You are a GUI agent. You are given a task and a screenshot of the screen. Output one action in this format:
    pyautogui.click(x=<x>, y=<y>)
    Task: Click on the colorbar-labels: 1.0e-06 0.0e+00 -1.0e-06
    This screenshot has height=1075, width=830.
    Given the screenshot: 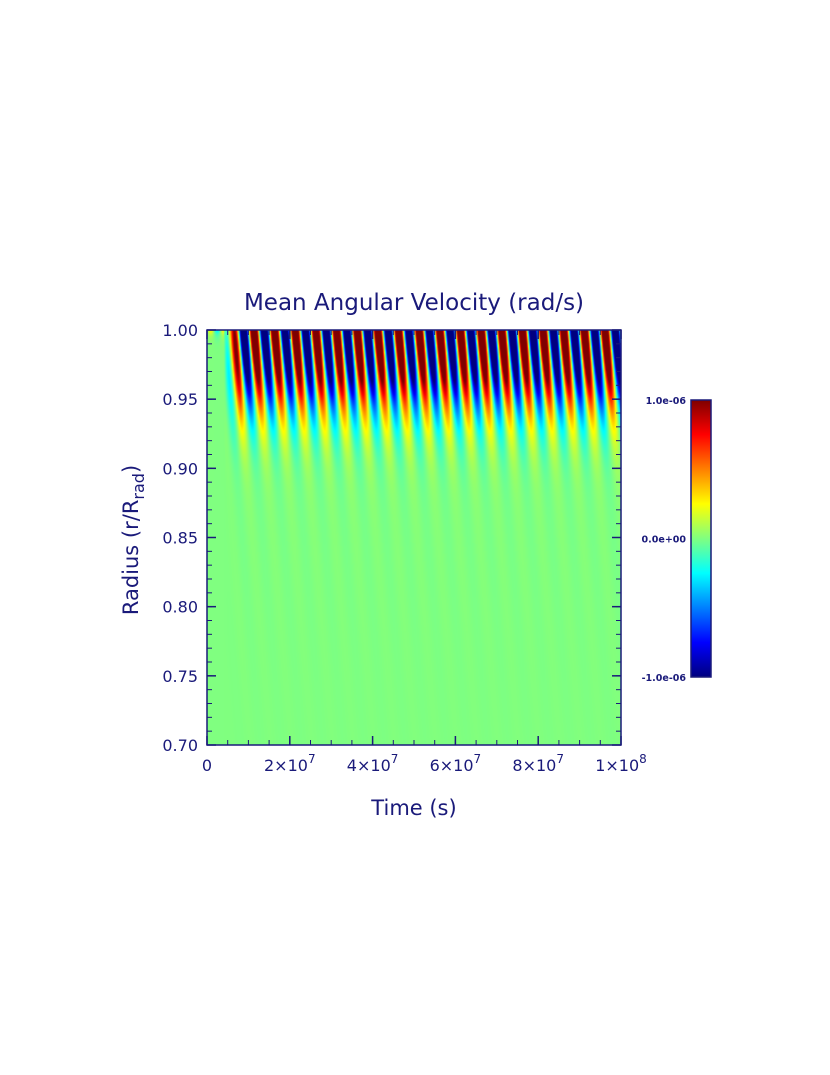 What is the action you would take?
    pyautogui.click(x=664, y=540)
    